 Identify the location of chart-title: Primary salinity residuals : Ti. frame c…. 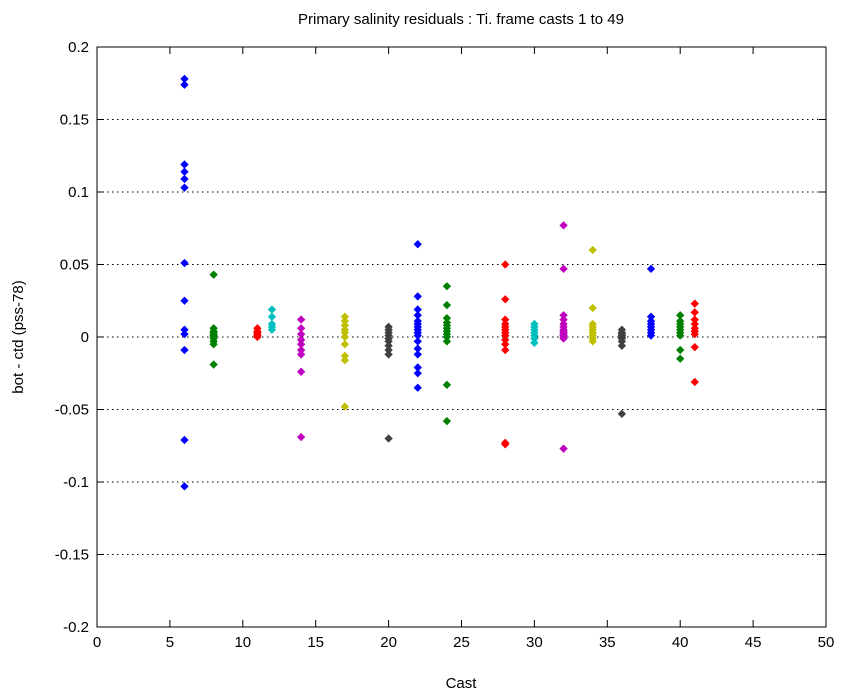
(461, 19).